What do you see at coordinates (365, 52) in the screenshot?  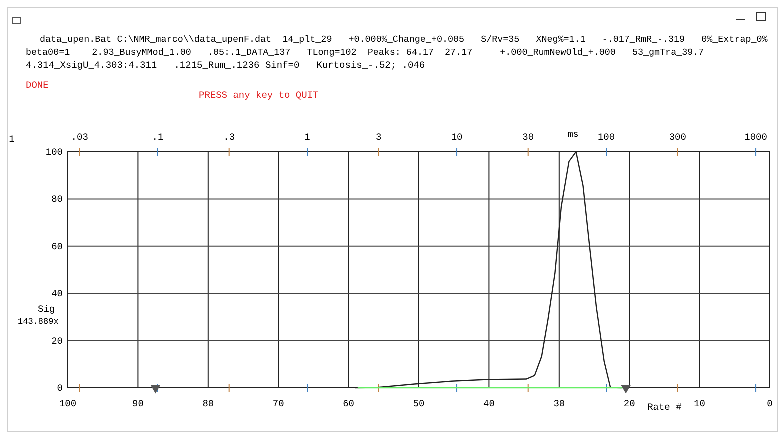 I see `chart-subtitle: beta00=1 2.93_BusyMMod_1.00 .05:.1_DATA_137 TLong=102 Peaks: 64.17 27.17 +.000_RumNewOld_+.000 53_gmTra_39.7` at bounding box center [365, 52].